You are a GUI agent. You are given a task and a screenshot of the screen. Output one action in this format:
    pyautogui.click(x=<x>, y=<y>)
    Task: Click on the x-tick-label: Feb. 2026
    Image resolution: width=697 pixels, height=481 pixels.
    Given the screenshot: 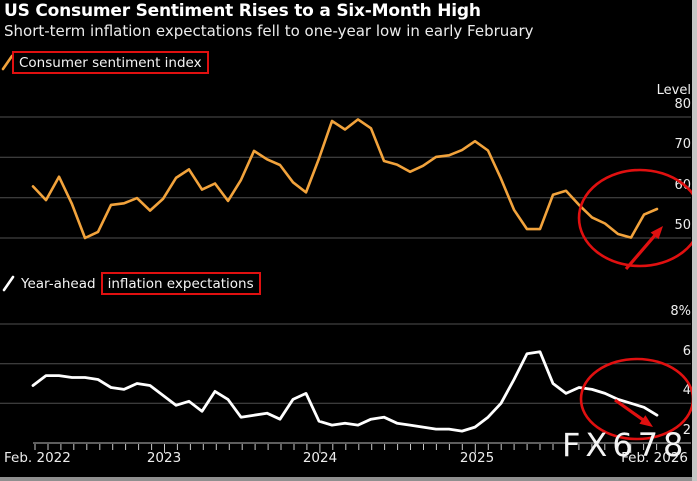 What is the action you would take?
    pyautogui.click(x=654, y=458)
    